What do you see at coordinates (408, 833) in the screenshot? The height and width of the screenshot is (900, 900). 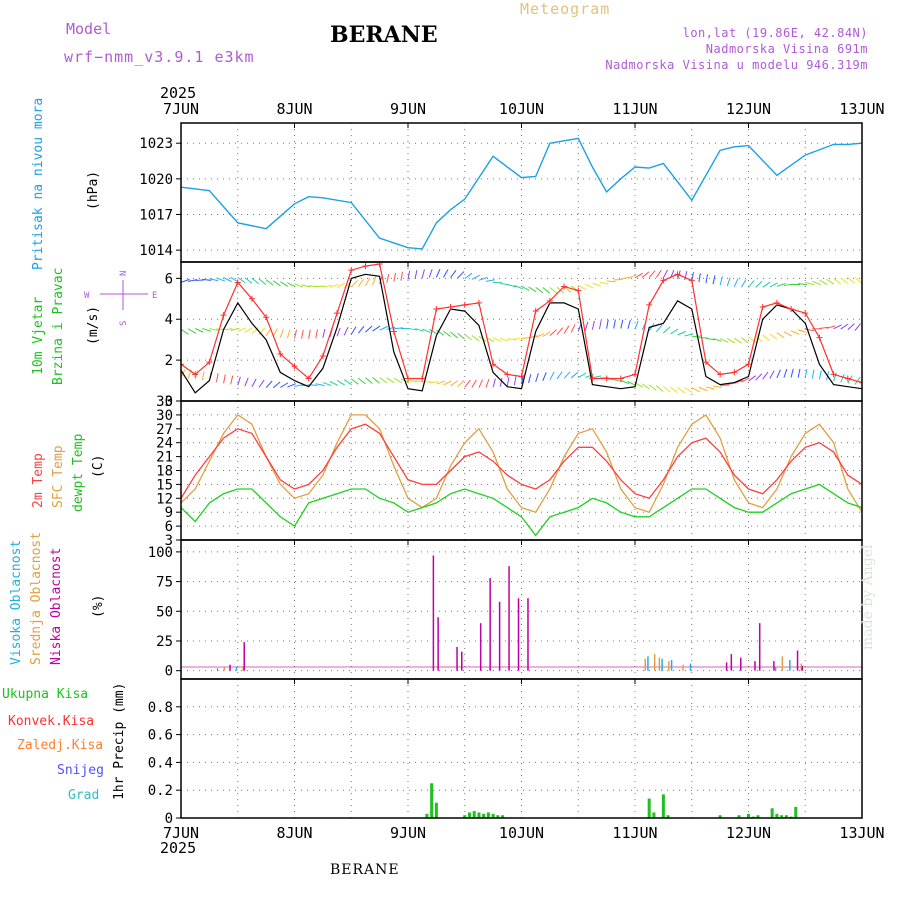 I see `bottom-tick-label: 9JUN` at bounding box center [408, 833].